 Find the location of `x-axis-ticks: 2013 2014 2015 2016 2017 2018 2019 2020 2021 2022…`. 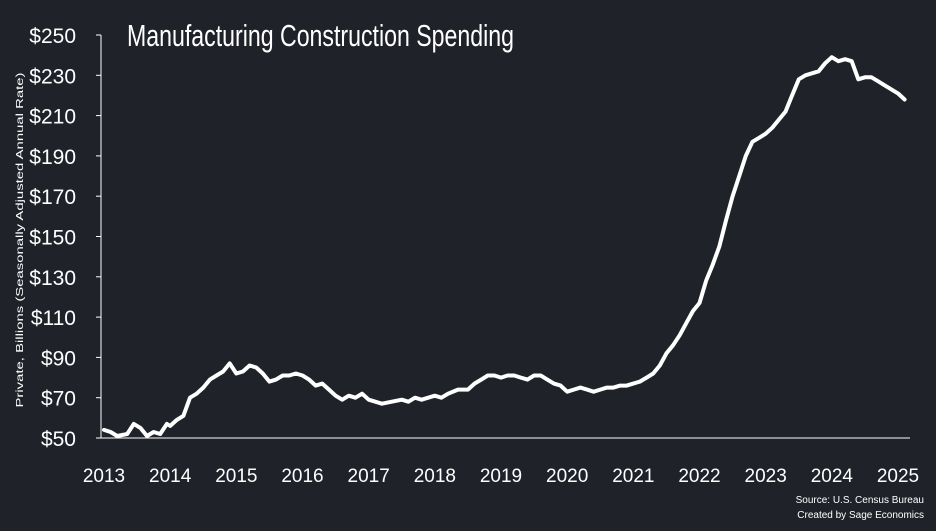

x-axis-ticks: 2013 2014 2015 2016 2017 2018 2019 2020 2021 2022… is located at coordinates (501, 476).